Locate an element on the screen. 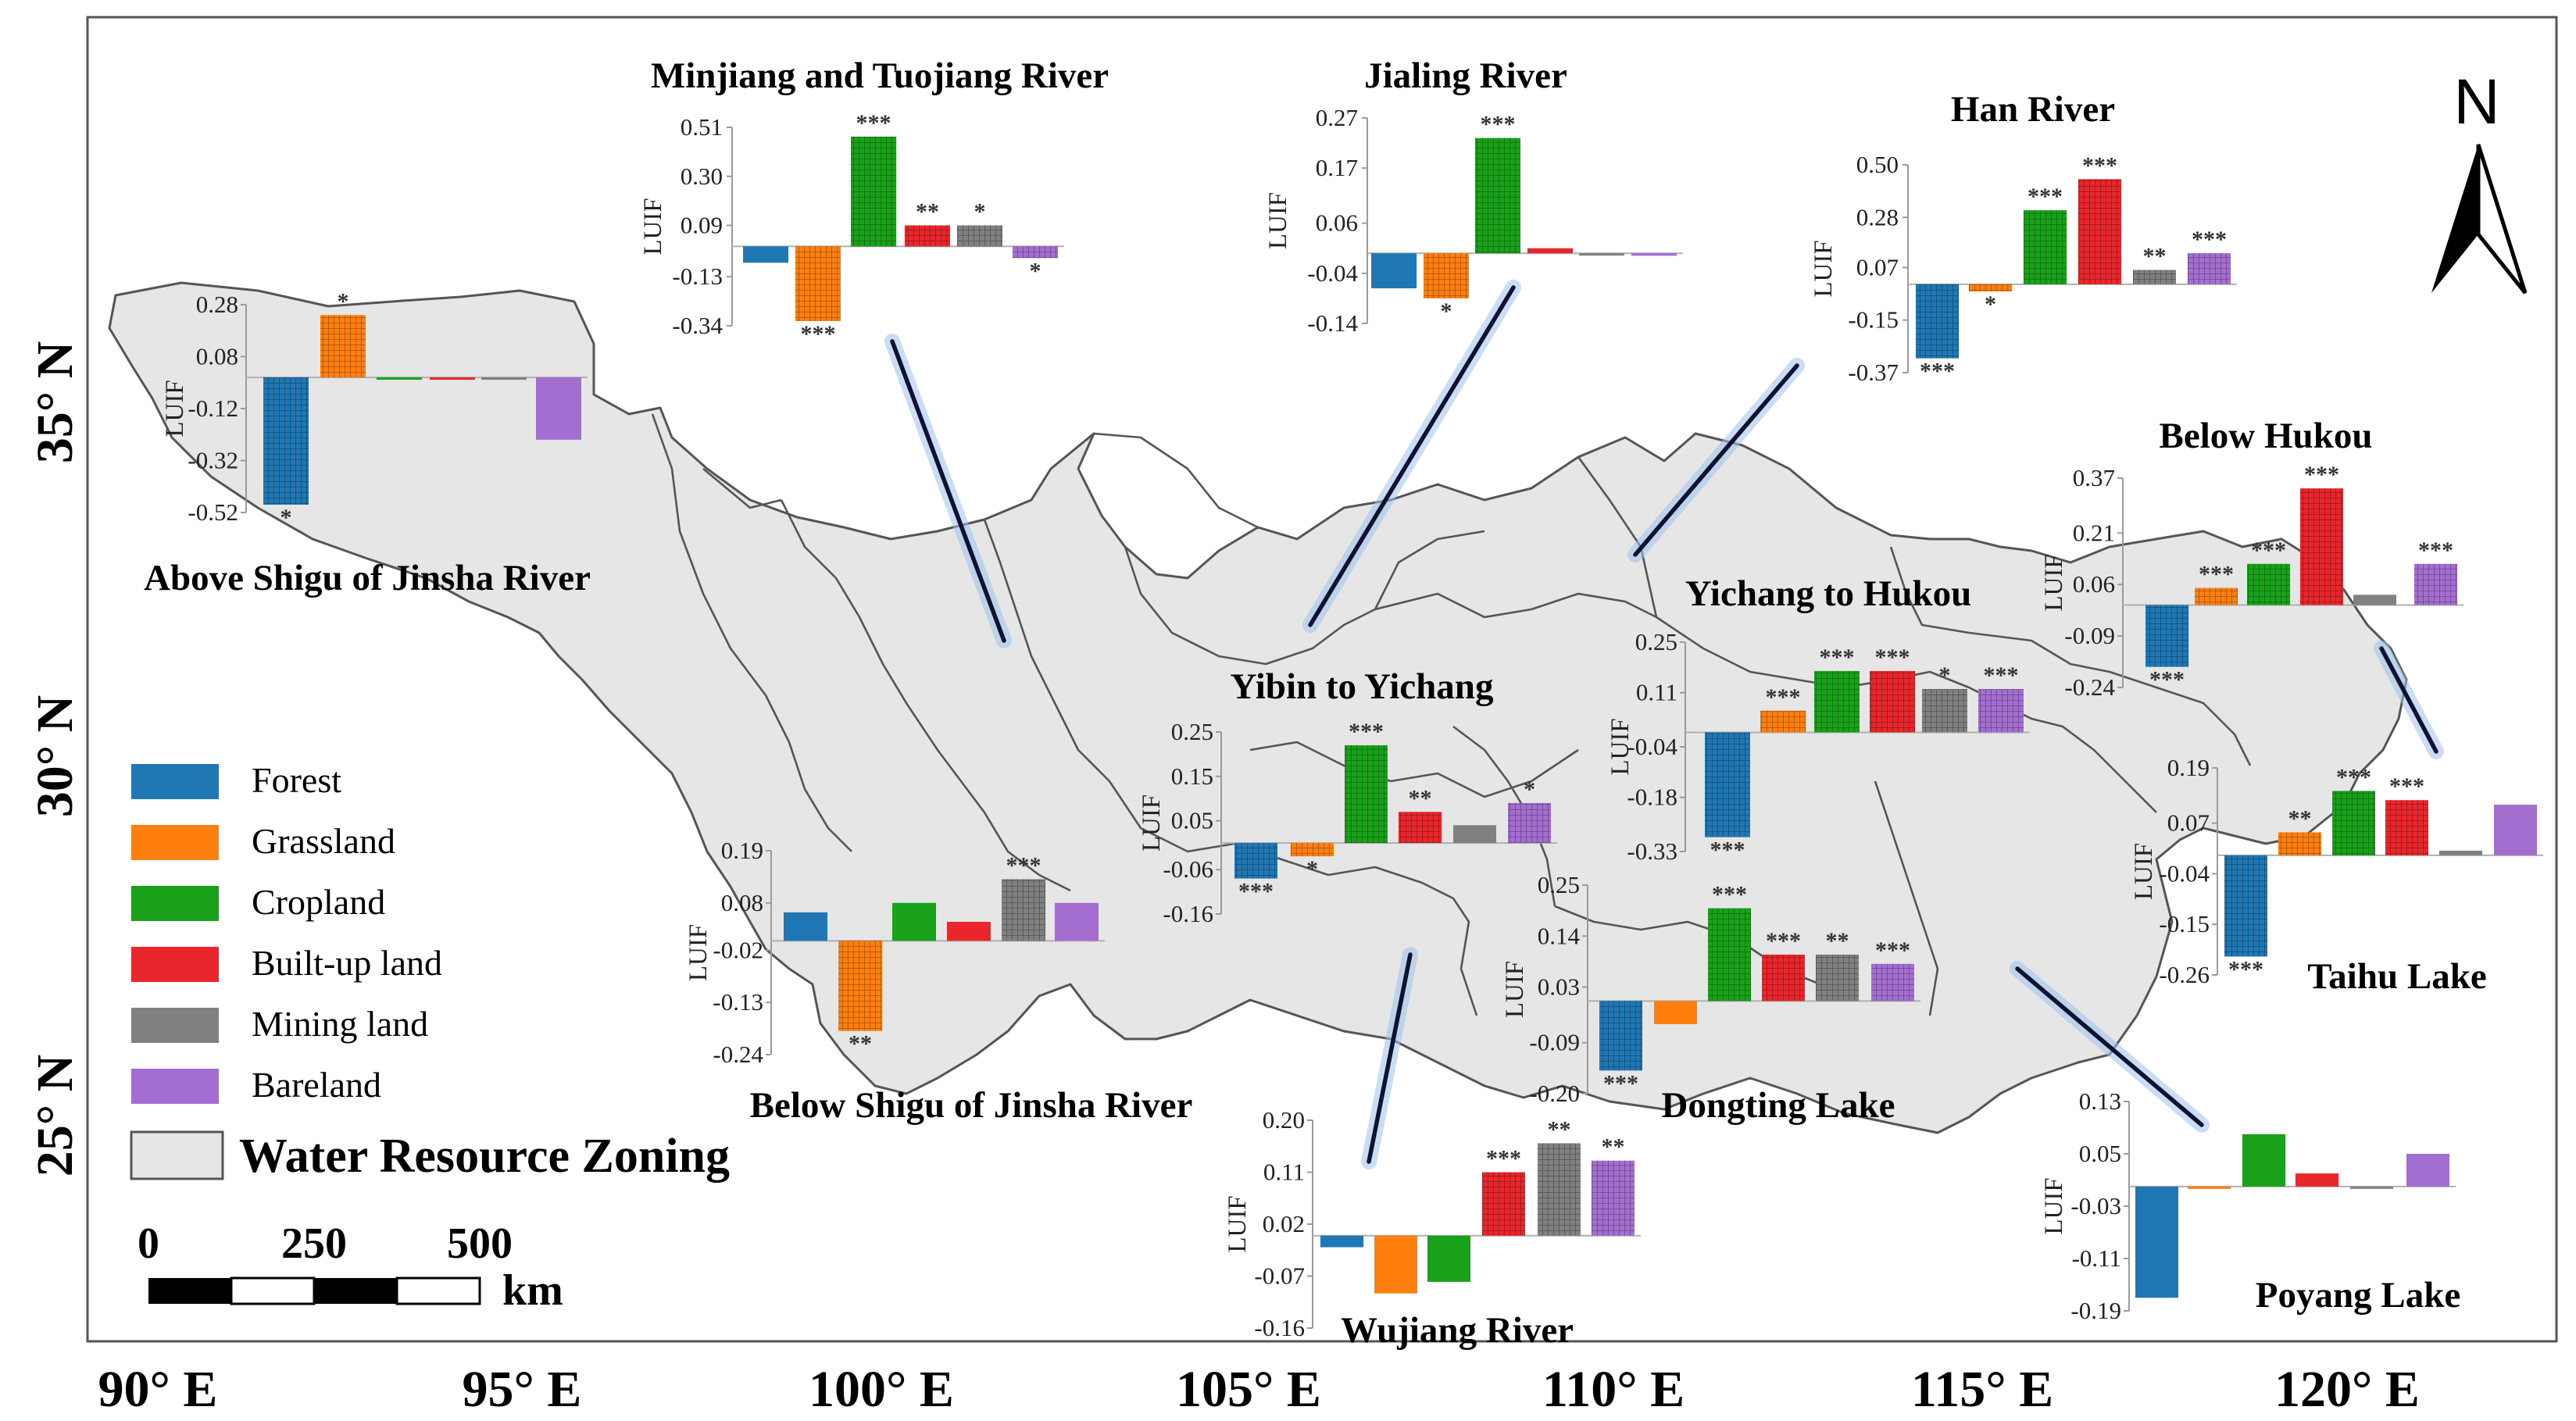 This screenshot has width=2576, height=1421. legend-label: Bareland is located at coordinates (317, 1085).